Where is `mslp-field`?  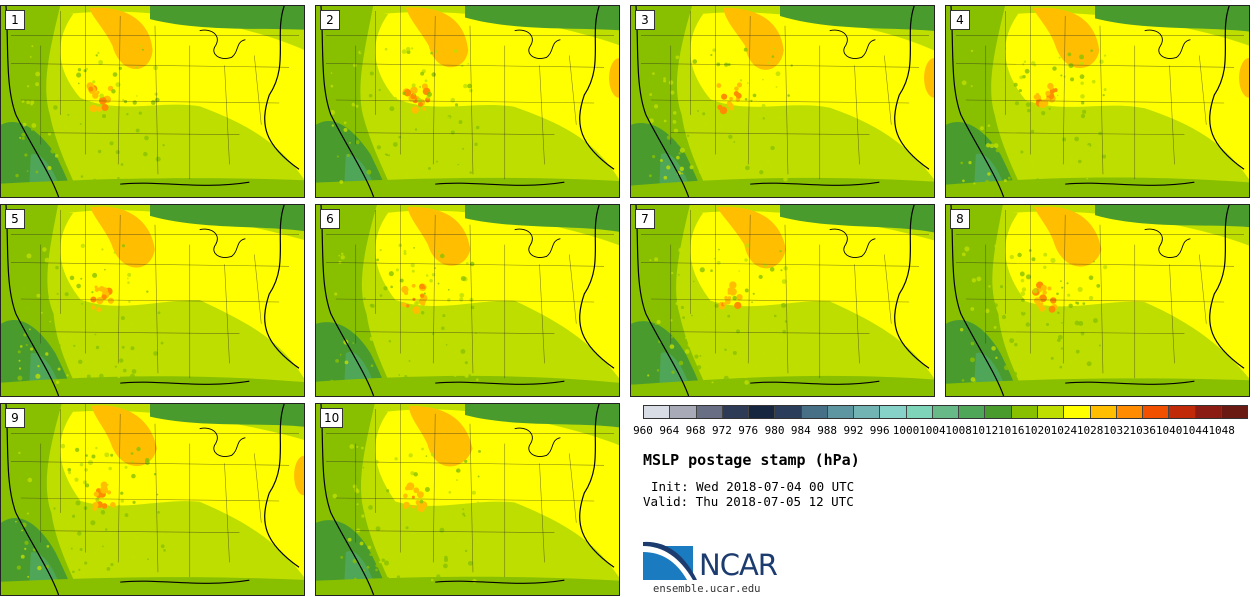
mslp-field is located at coordinates (467, 101).